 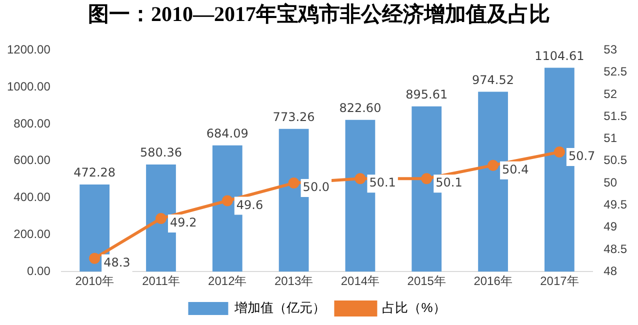 What do you see at coordinates (427, 94) in the screenshot?
I see `data-label: 895.61` at bounding box center [427, 94].